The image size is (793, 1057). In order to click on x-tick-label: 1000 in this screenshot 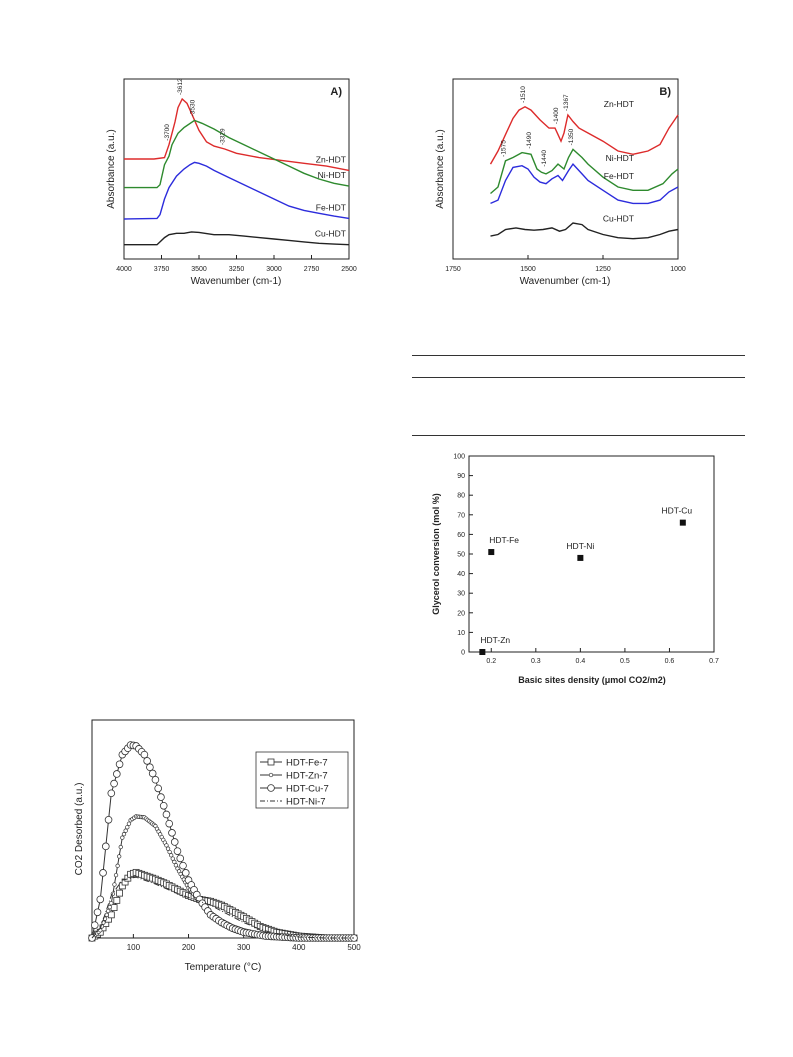, I will do `click(678, 269)`.